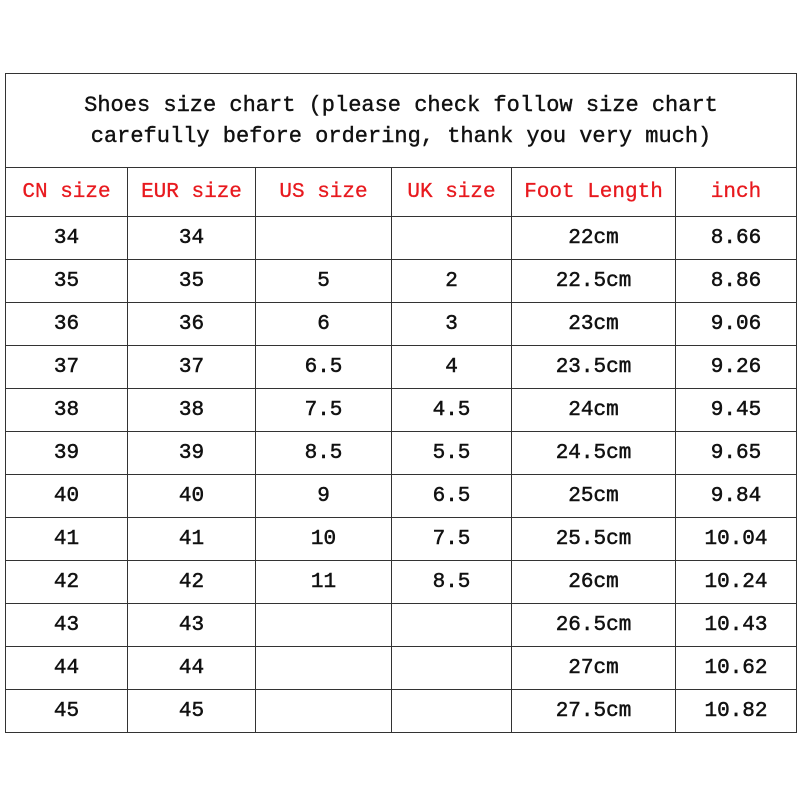  I want to click on table-row: 45 45 27.5cm 10.82, so click(401, 711).